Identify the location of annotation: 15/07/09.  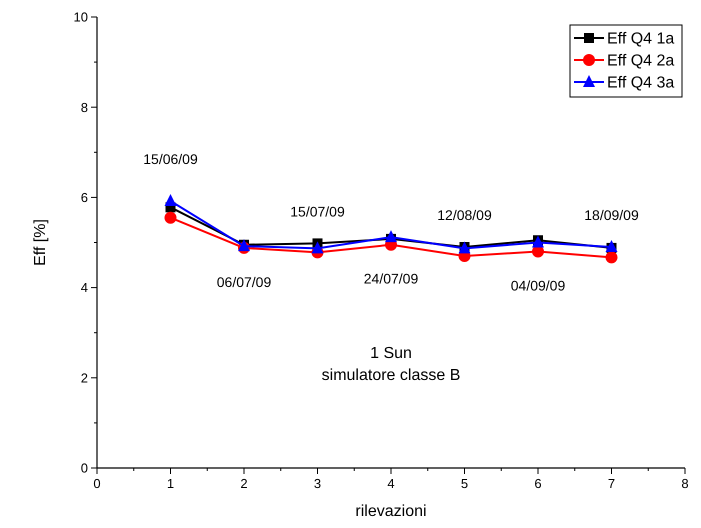
(317, 211).